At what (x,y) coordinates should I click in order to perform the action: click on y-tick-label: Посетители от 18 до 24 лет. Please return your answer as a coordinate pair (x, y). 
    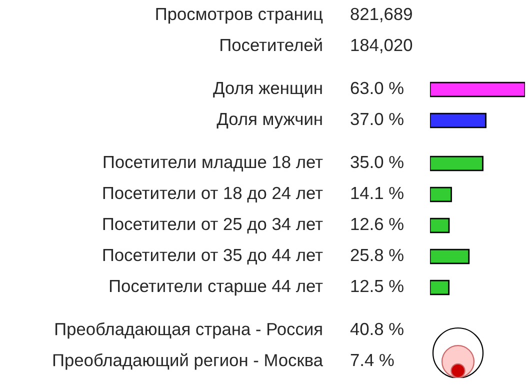
    Looking at the image, I should click on (213, 194).